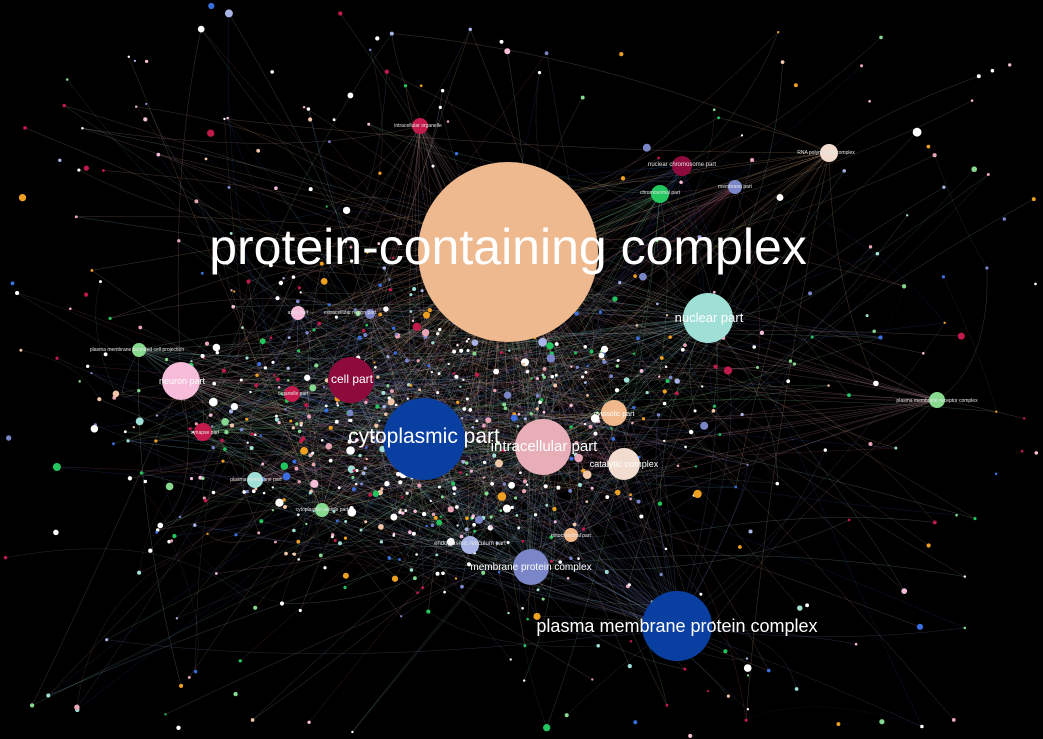  Describe the element at coordinates (708, 318) in the screenshot. I see `hub-nuclear-part` at that location.